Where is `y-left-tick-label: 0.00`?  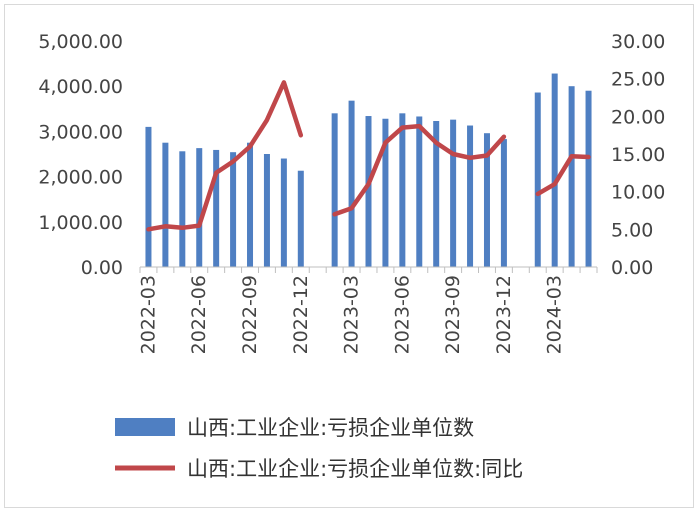 y-left-tick-label: 0.00 is located at coordinates (102, 268).